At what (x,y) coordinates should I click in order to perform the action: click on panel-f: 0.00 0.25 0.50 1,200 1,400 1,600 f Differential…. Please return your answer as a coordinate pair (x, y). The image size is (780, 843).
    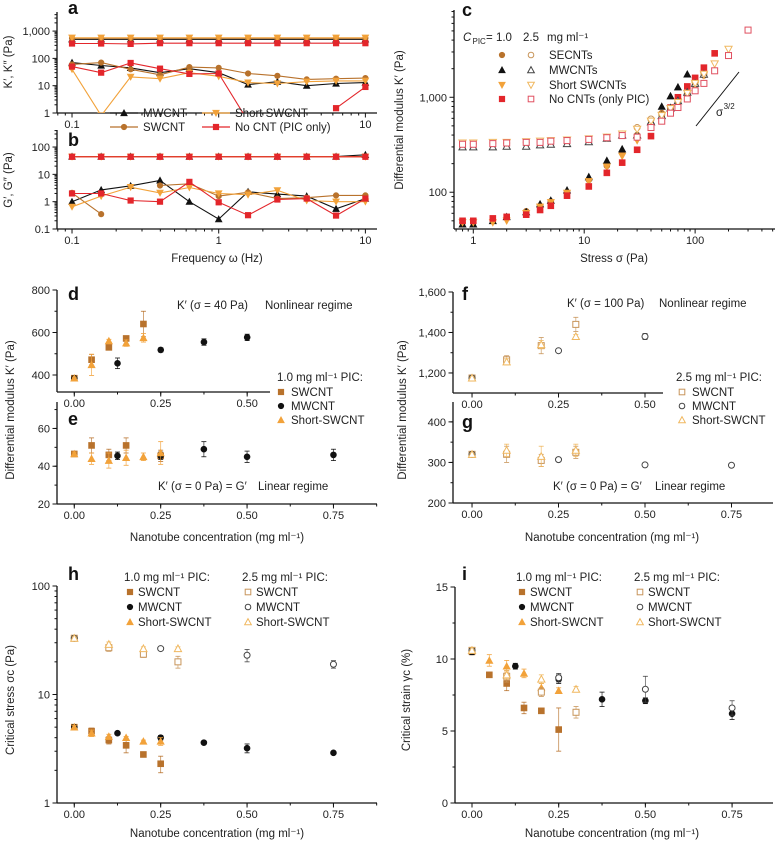
    Looking at the image, I should click on (581, 382).